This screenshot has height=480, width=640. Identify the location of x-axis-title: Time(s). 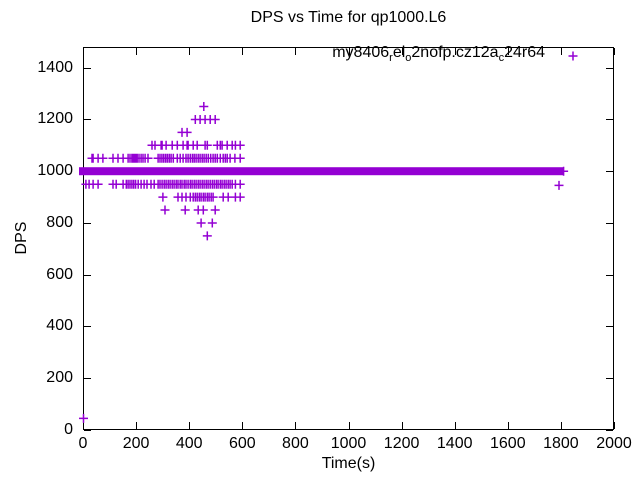
(348, 463).